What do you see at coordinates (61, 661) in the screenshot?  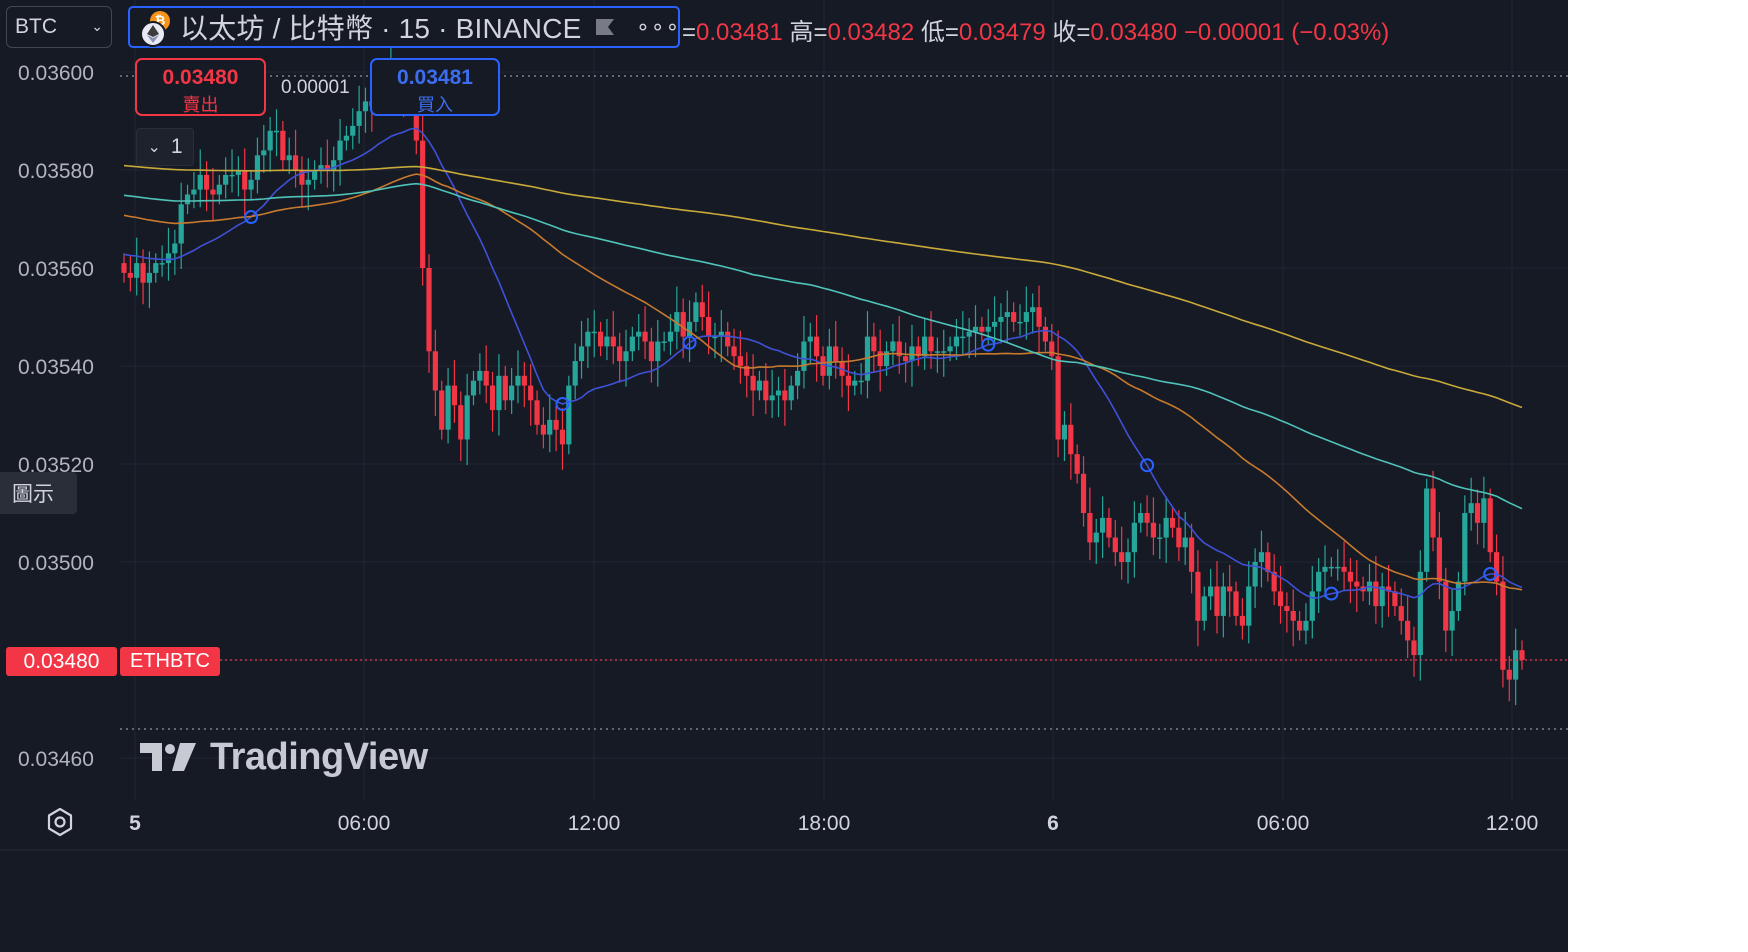 I see `last-price-label: 0.03480` at bounding box center [61, 661].